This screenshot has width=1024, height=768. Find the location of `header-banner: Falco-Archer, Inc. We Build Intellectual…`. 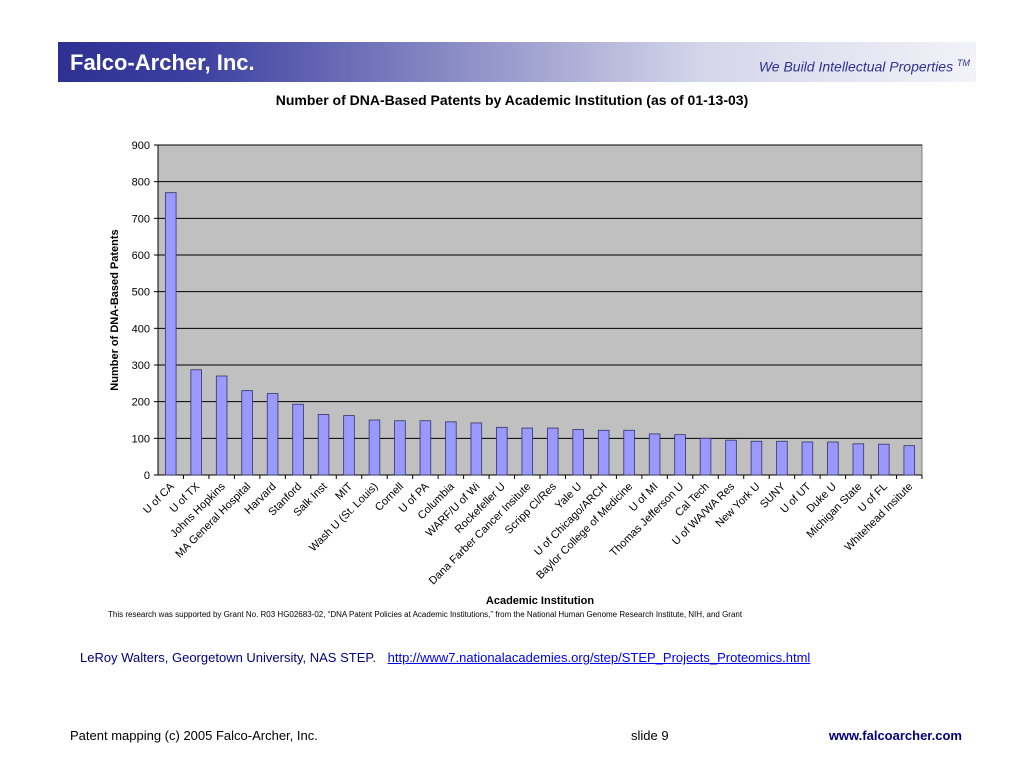

header-banner: Falco-Archer, Inc. We Build Intellectual… is located at coordinates (517, 62).